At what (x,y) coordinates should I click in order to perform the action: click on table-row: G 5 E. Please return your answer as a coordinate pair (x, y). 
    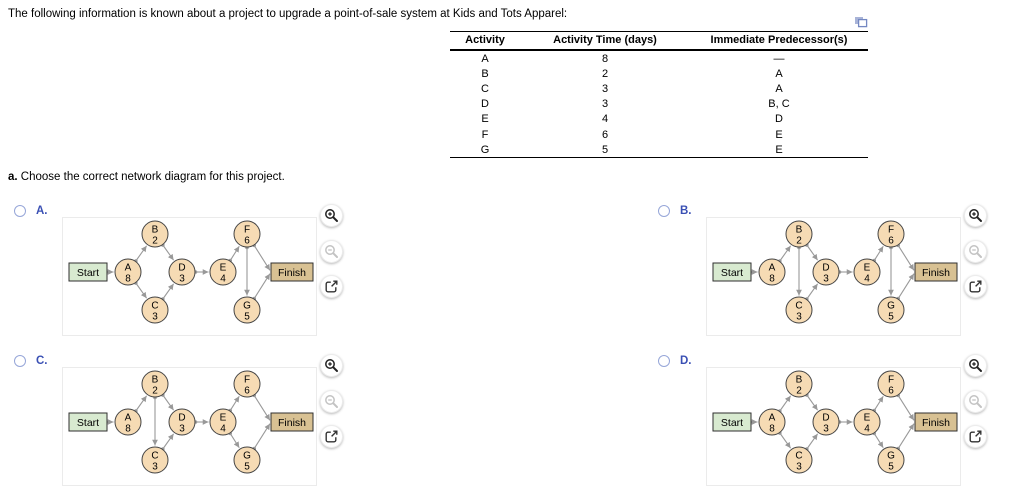
    Looking at the image, I should click on (659, 150).